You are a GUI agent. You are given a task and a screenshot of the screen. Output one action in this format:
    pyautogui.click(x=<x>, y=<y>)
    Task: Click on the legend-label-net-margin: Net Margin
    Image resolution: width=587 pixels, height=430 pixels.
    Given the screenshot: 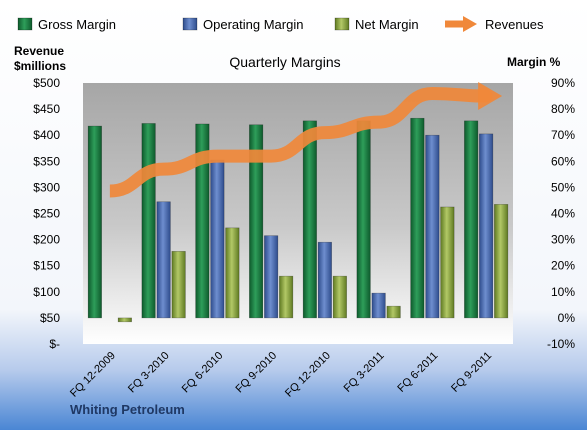 What is the action you would take?
    pyautogui.click(x=387, y=24)
    